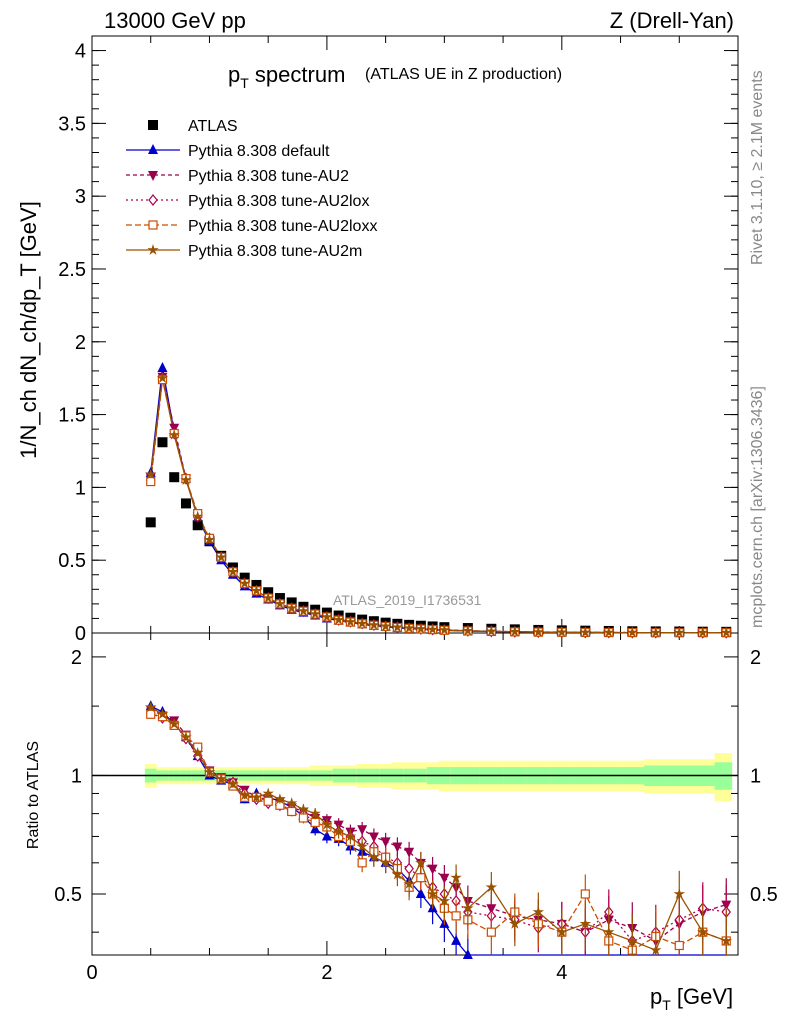 This screenshot has width=786, height=1024. I want to click on header-right: Z (Drell-Yan), so click(672, 20).